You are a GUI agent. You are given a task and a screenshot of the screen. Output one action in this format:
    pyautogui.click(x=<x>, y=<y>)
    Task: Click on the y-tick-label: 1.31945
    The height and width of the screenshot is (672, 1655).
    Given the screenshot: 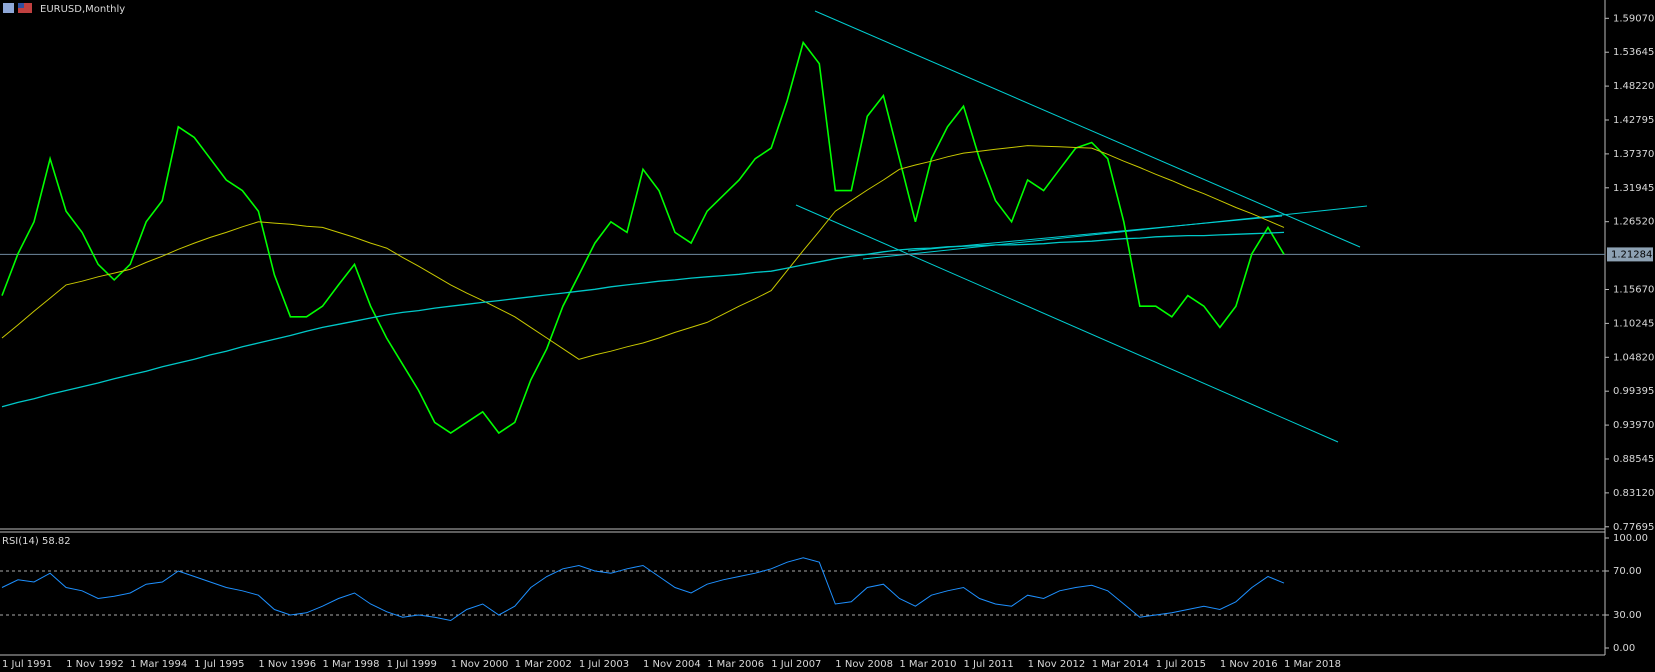 What is the action you would take?
    pyautogui.click(x=1633, y=188)
    